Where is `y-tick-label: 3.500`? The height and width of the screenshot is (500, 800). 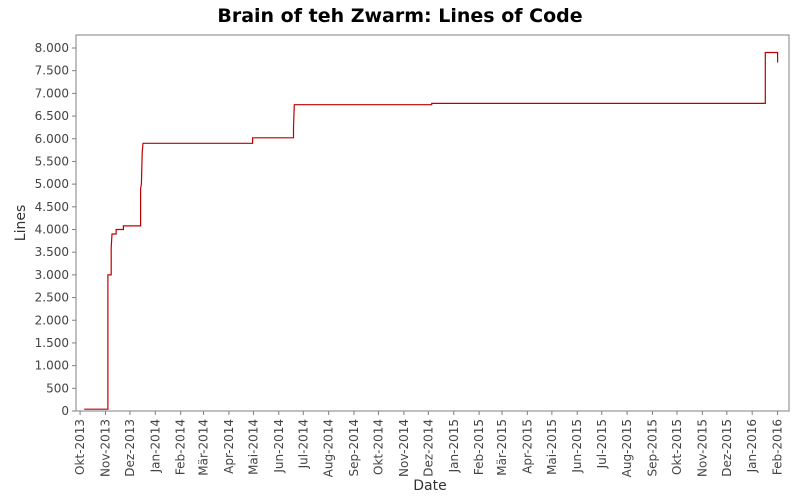
y-tick-label: 3.500 is located at coordinates (52, 252).